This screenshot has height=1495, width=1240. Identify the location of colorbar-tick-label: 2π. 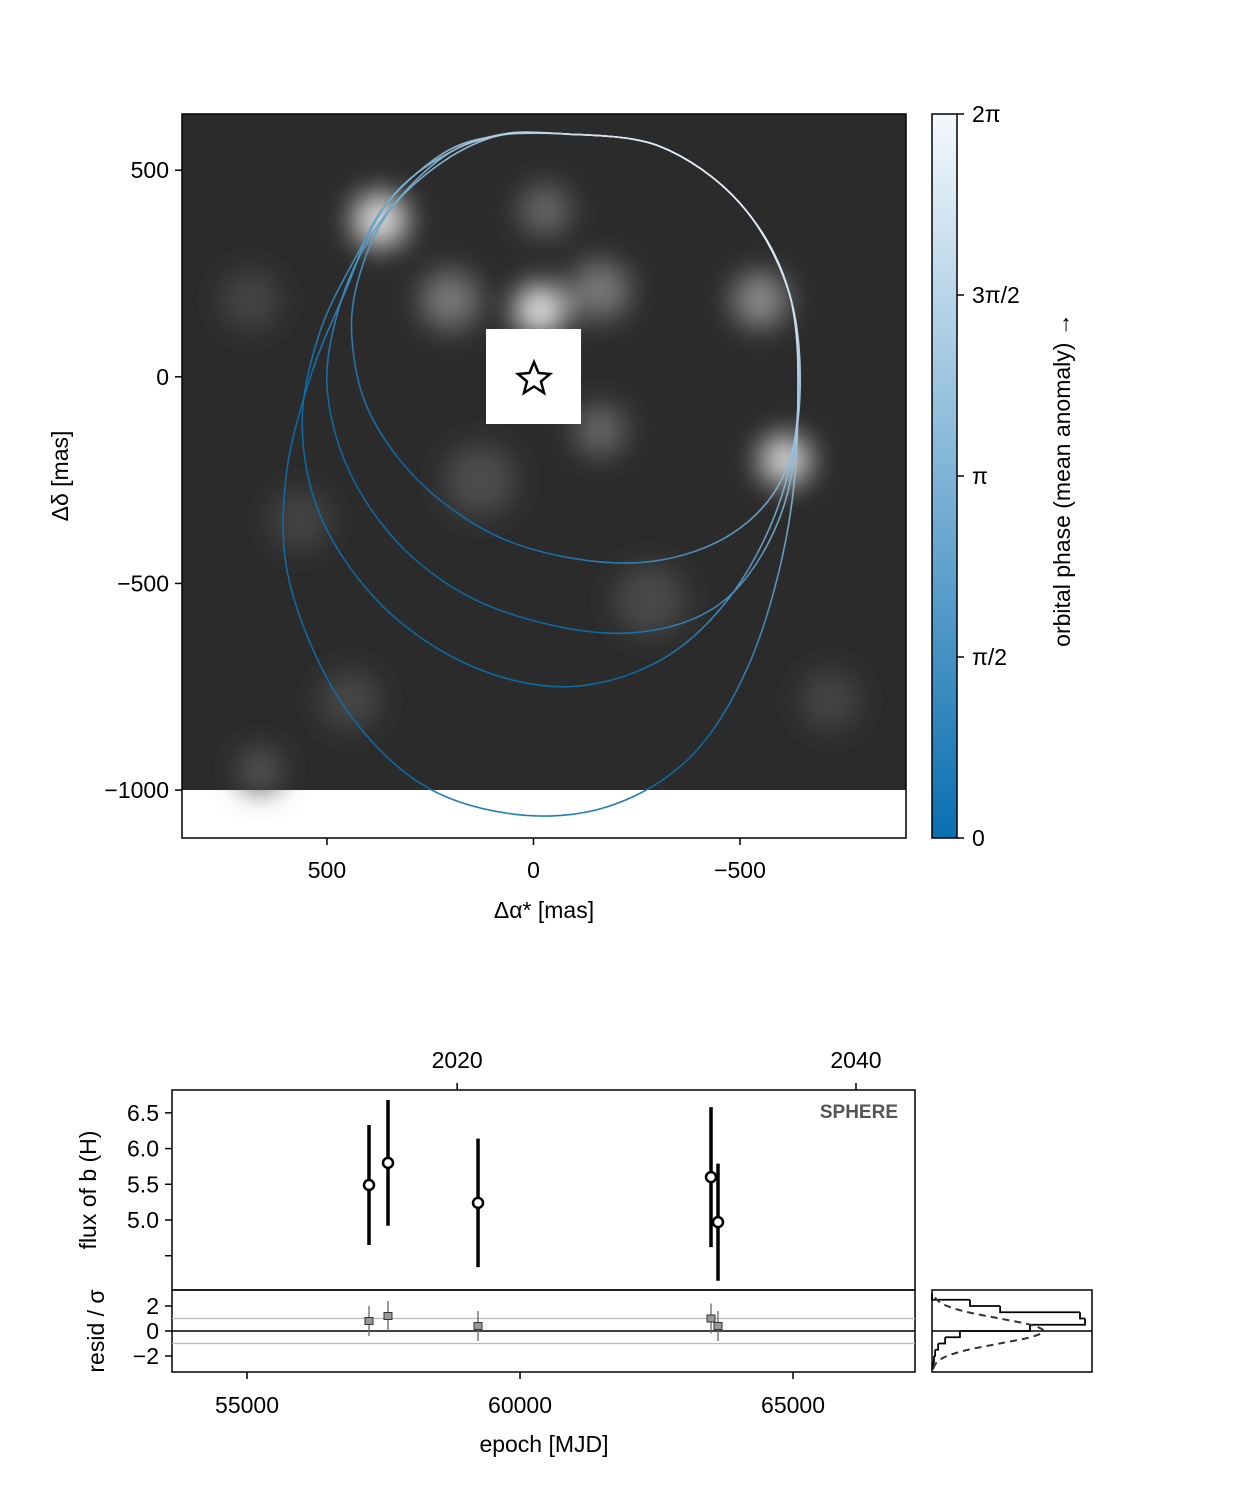
(986, 114).